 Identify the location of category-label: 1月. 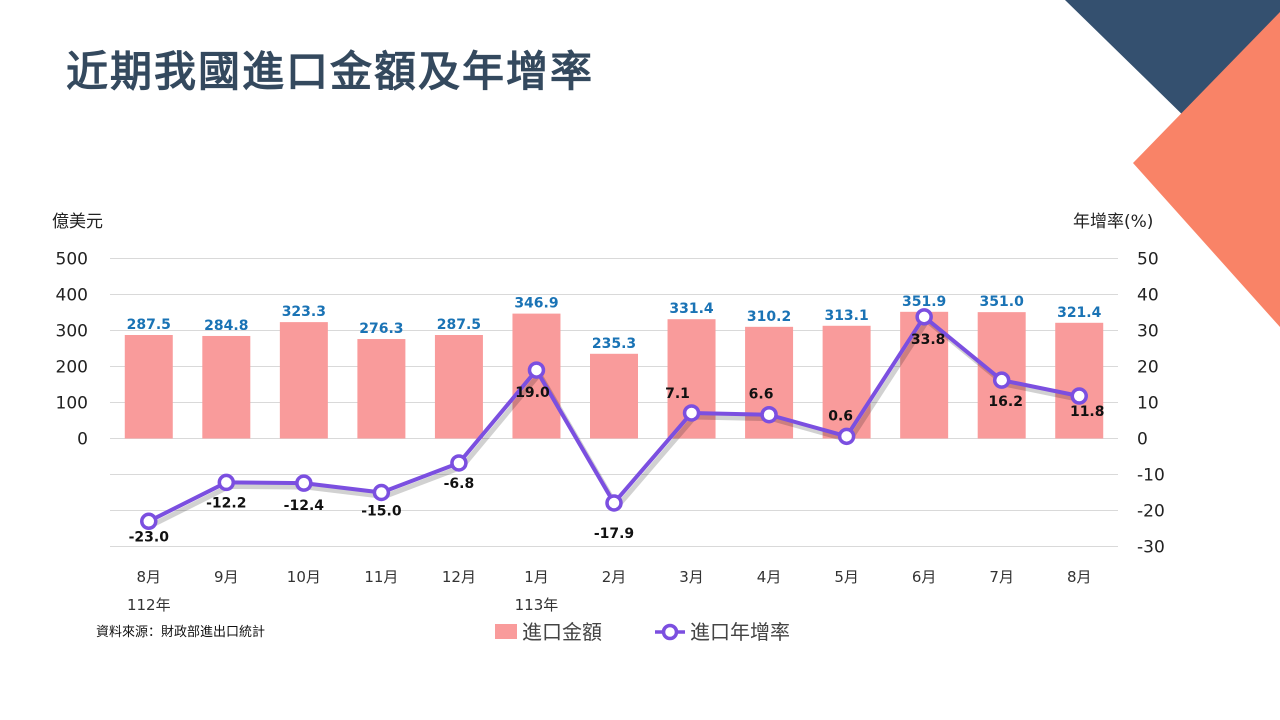
(536, 577).